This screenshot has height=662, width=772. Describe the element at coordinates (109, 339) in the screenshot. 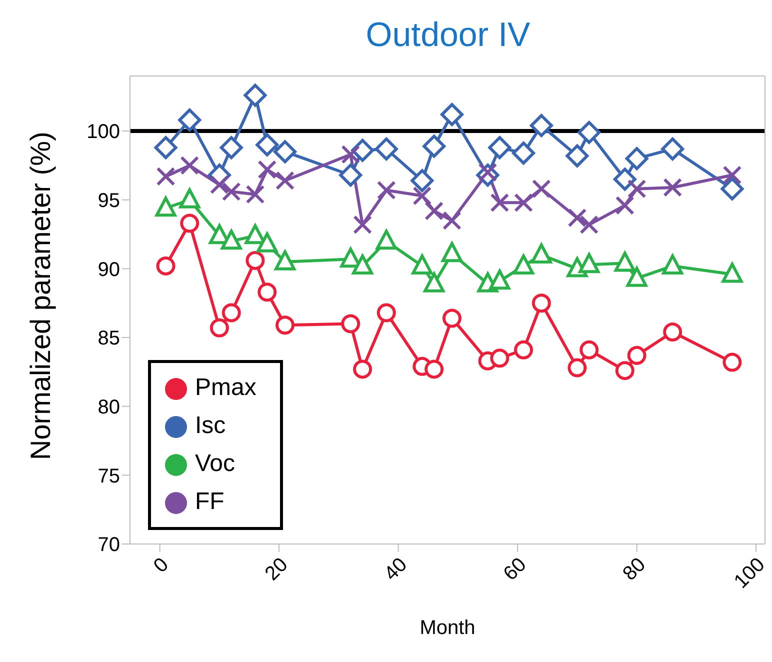

I see `y-tick-label: 85` at that location.